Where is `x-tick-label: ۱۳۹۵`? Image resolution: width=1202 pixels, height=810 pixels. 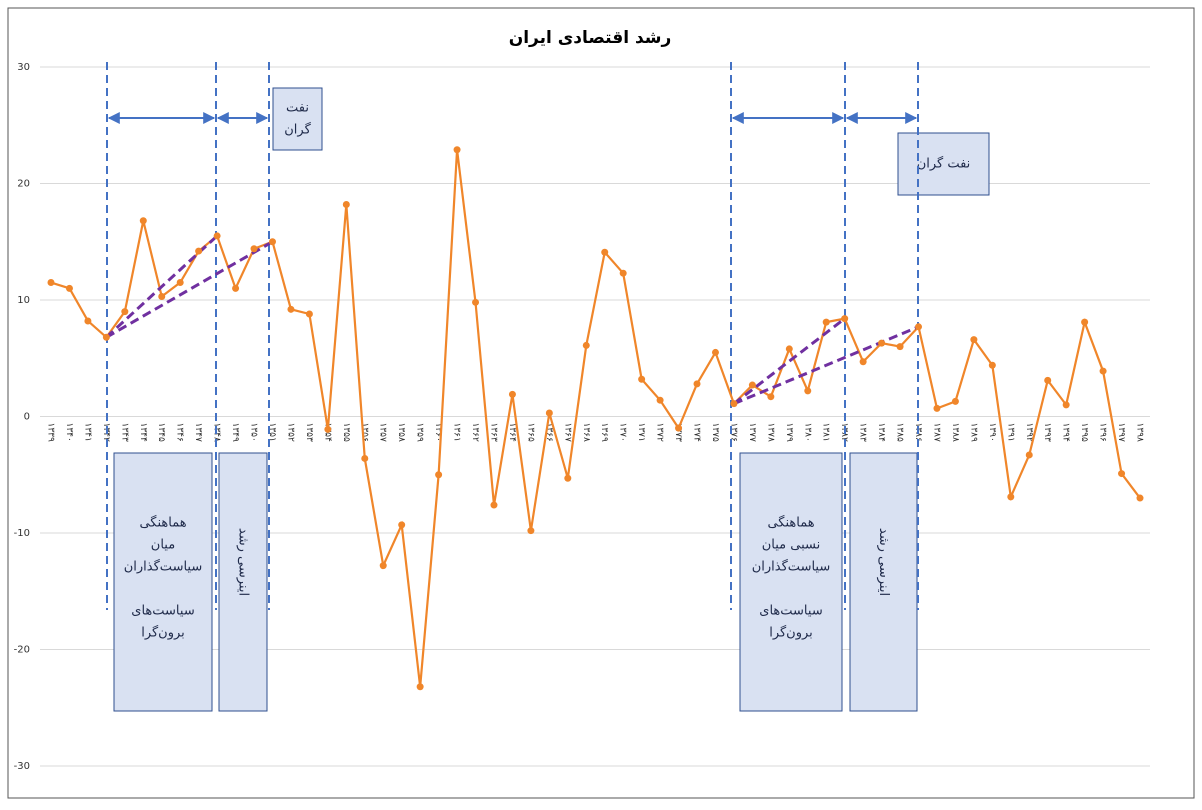 x-tick-label: ۱۳۹۵ is located at coordinates (1084, 433).